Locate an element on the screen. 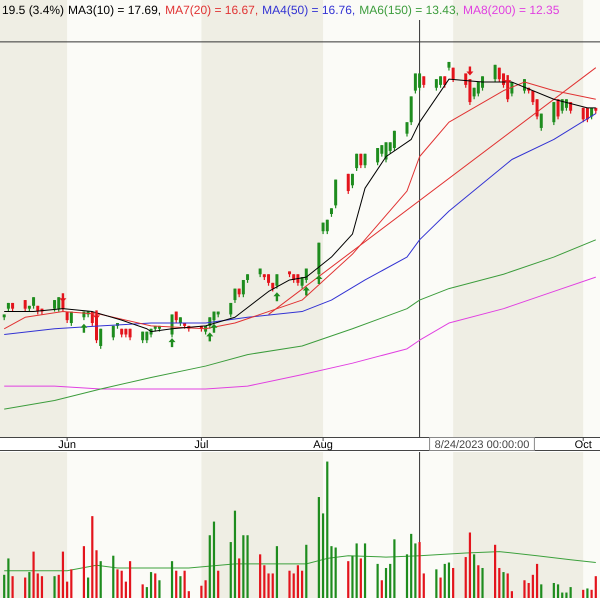  x-tick-label: Jul is located at coordinates (201, 445).